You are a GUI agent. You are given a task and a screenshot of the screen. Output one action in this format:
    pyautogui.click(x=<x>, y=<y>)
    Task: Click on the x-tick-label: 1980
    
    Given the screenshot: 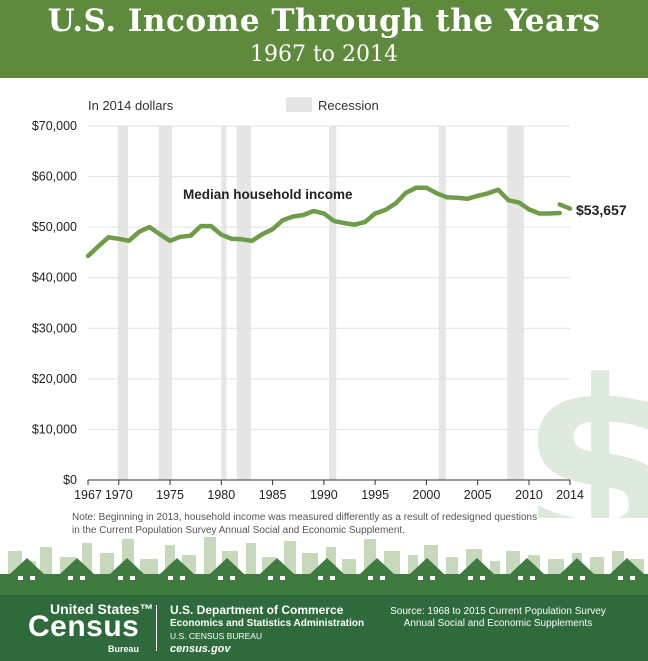 What is the action you would take?
    pyautogui.click(x=221, y=495)
    